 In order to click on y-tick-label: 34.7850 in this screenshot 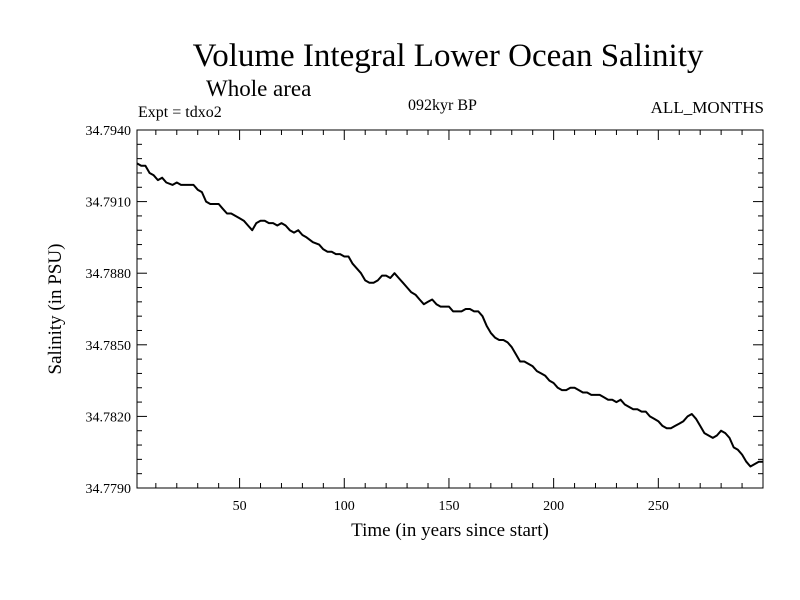, I will do `click(109, 346)`.